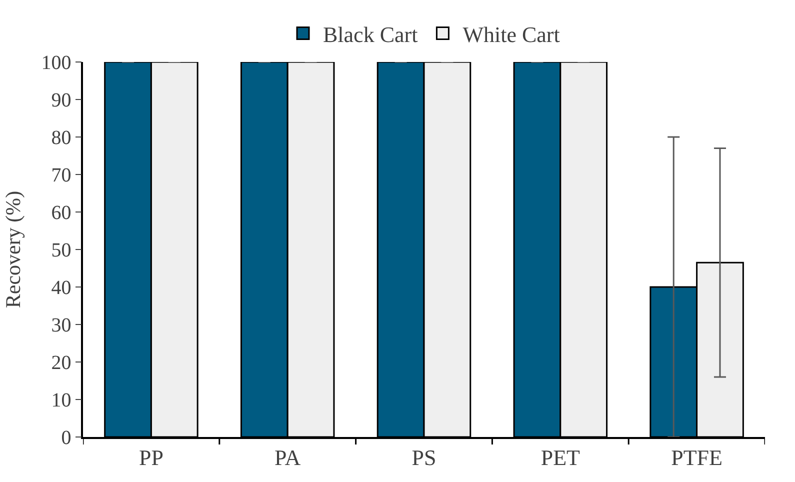 The height and width of the screenshot is (482, 795). Describe the element at coordinates (12, 249) in the screenshot. I see `y-axis-title: Recovery (%)` at that location.